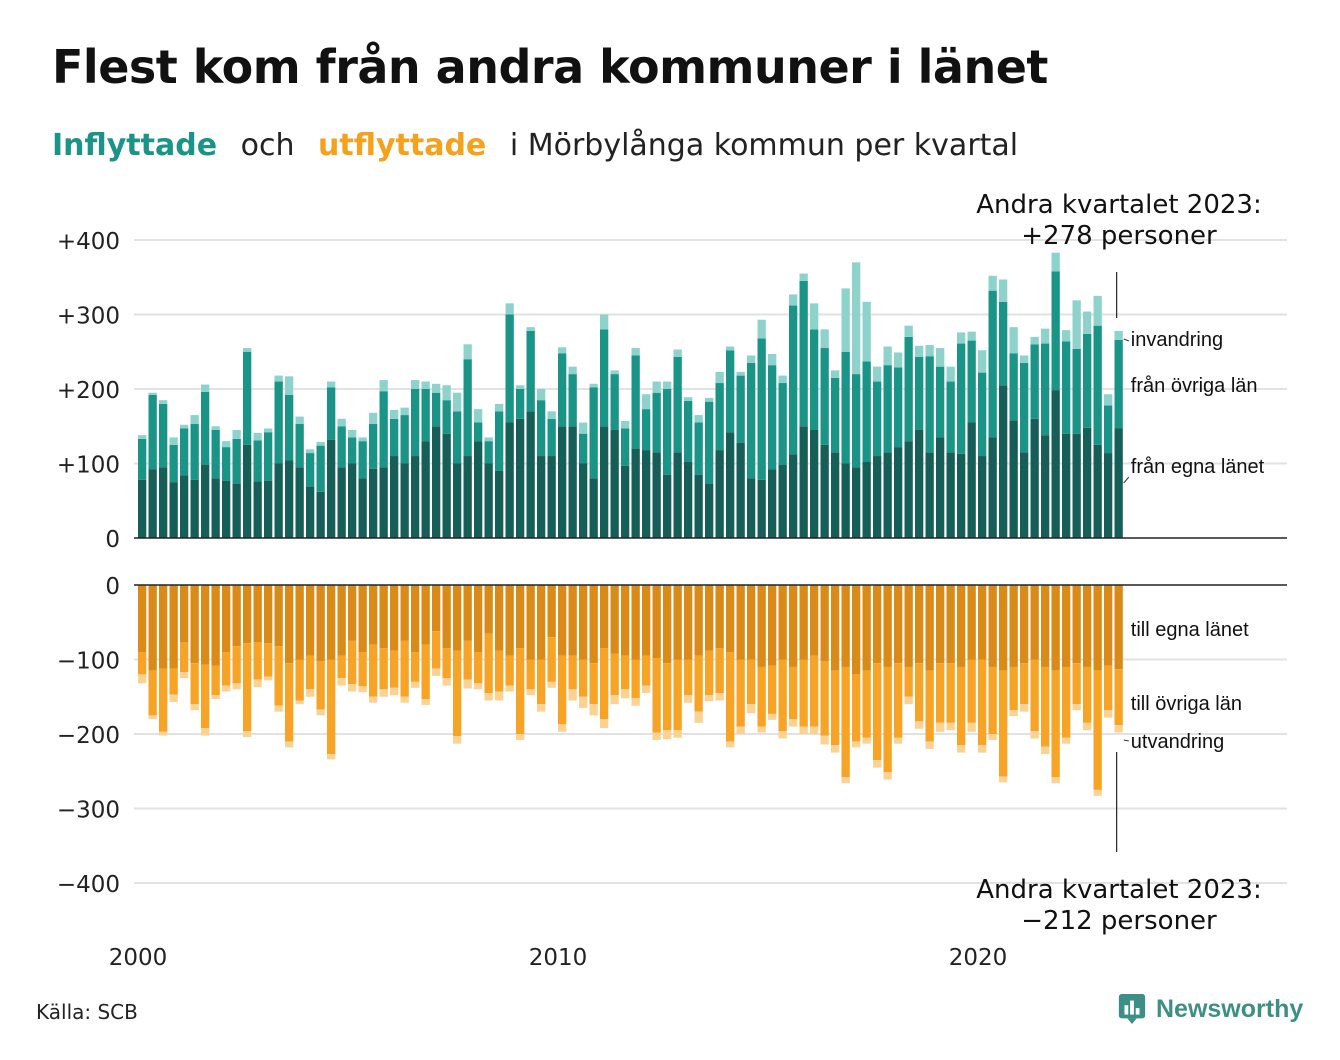 The width and height of the screenshot is (1340, 1060). What do you see at coordinates (112, 587) in the screenshot?
I see `y-tick-label-bottom: 0` at bounding box center [112, 587].